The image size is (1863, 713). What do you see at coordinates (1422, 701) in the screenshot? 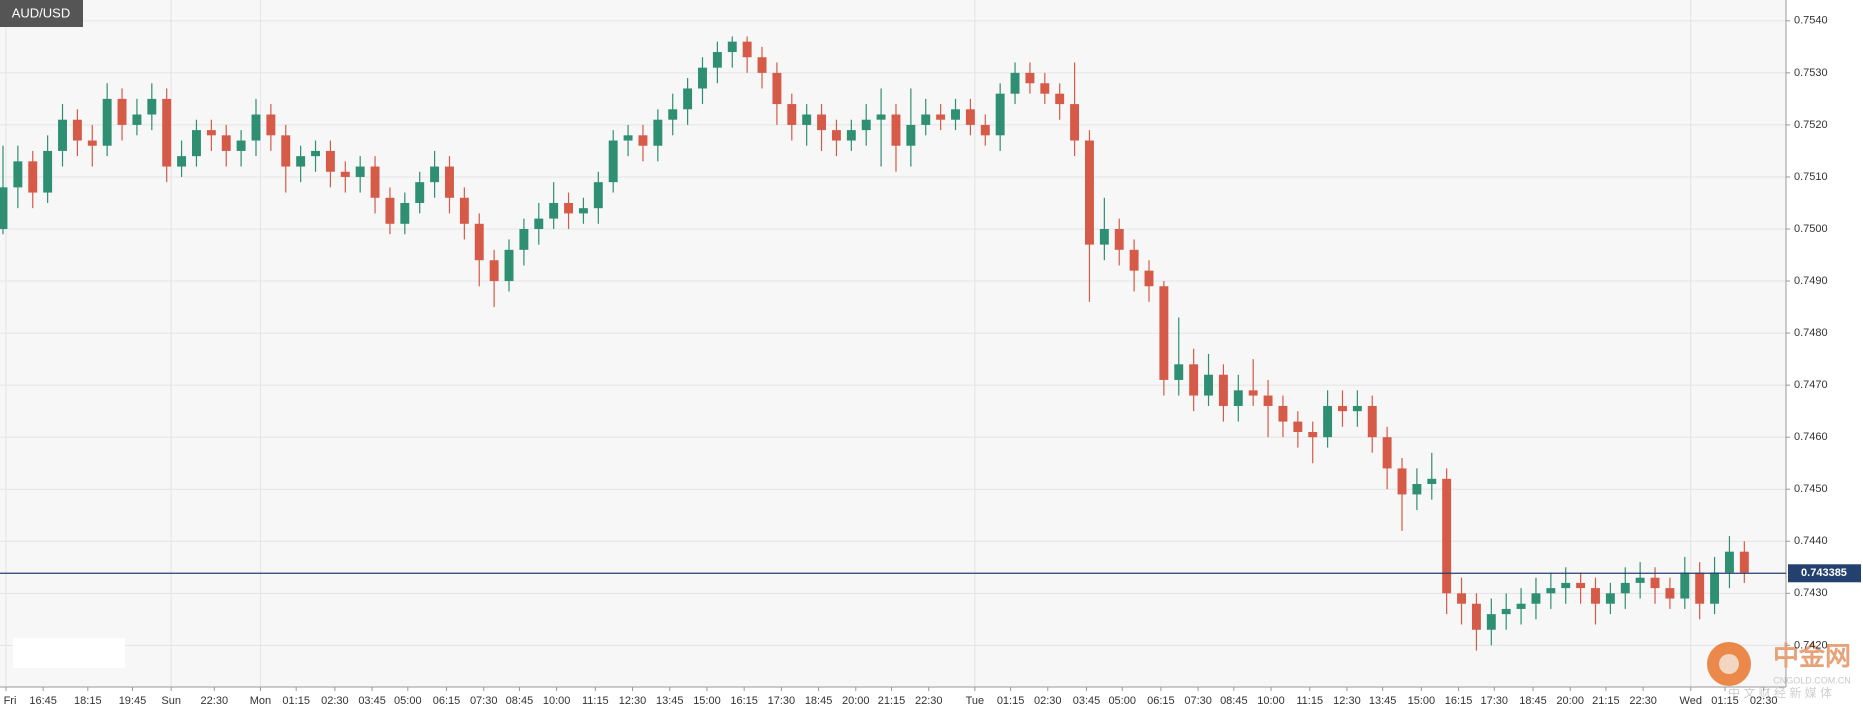
I see `x-tick-label: 15:00` at bounding box center [1422, 701].